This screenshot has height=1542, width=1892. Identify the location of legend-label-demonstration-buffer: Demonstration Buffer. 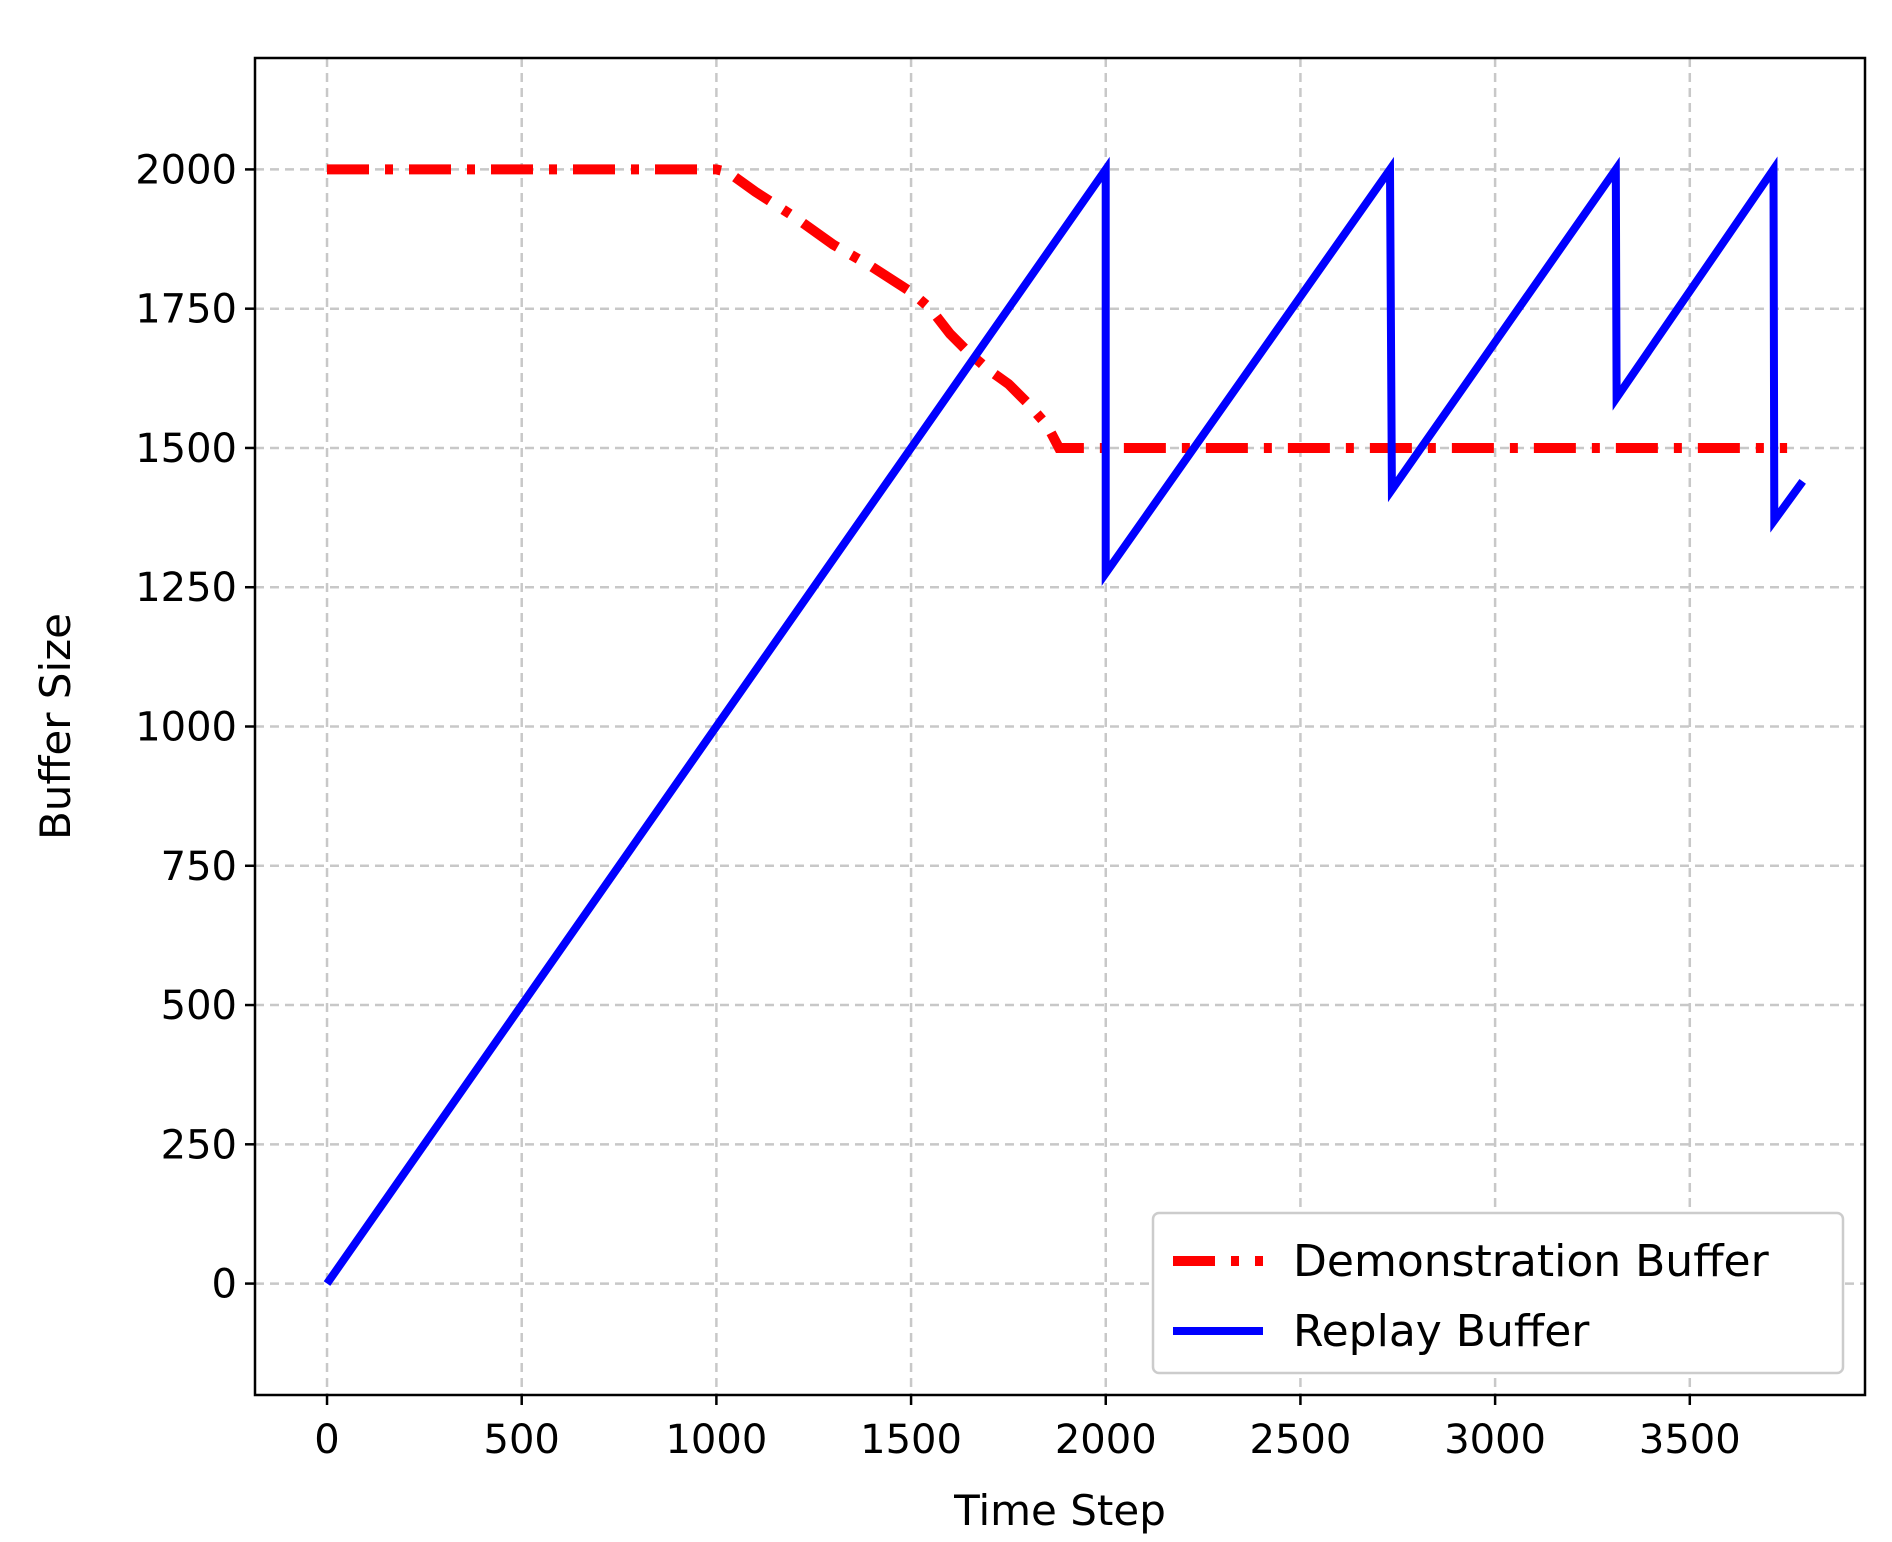
(1531, 1261).